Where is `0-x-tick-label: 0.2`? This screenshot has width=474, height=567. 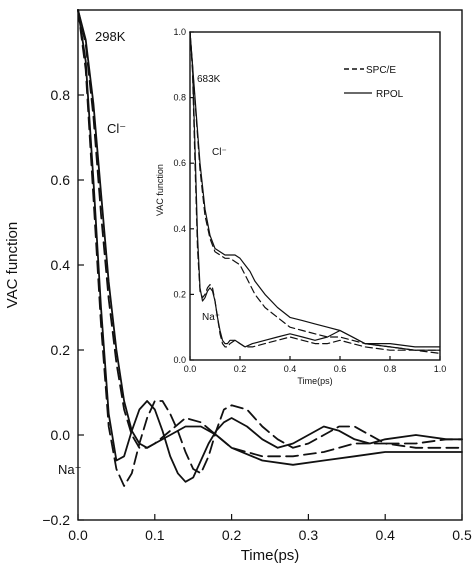 0-x-tick-label: 0.2 is located at coordinates (232, 535).